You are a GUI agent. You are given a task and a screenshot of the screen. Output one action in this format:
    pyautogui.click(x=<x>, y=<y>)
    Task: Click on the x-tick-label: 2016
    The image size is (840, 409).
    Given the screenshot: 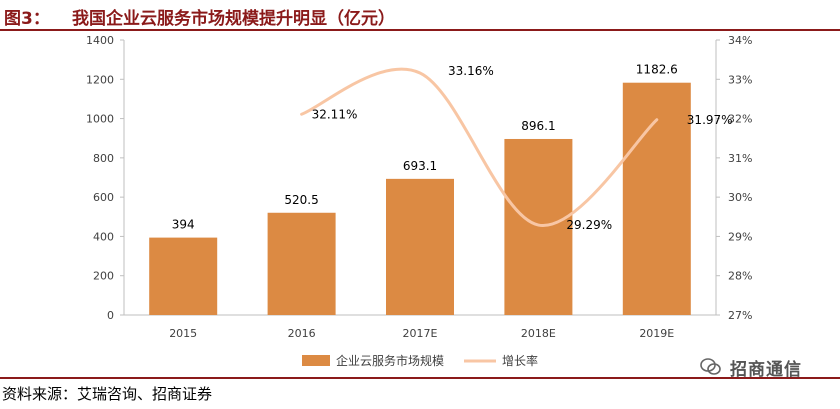 What is the action you would take?
    pyautogui.click(x=302, y=333)
    